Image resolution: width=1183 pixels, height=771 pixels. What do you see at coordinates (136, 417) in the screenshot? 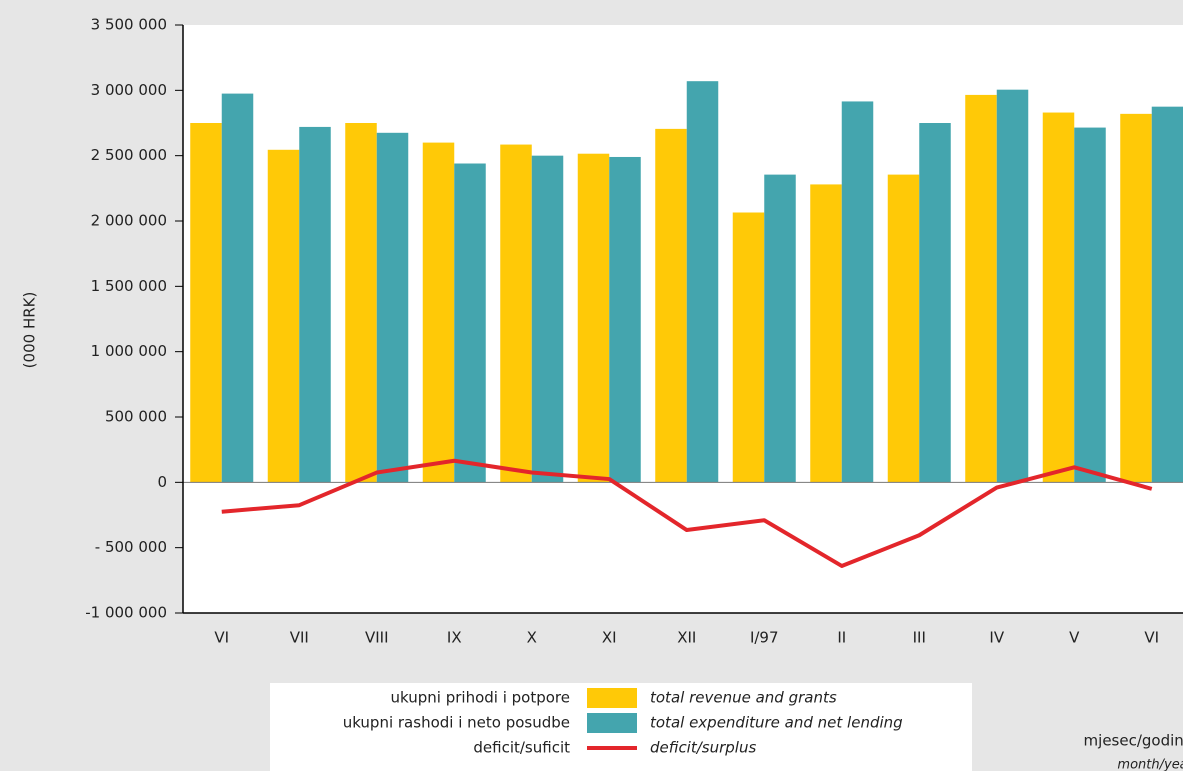
I see `y-tick-label: 500 000` at bounding box center [136, 417].